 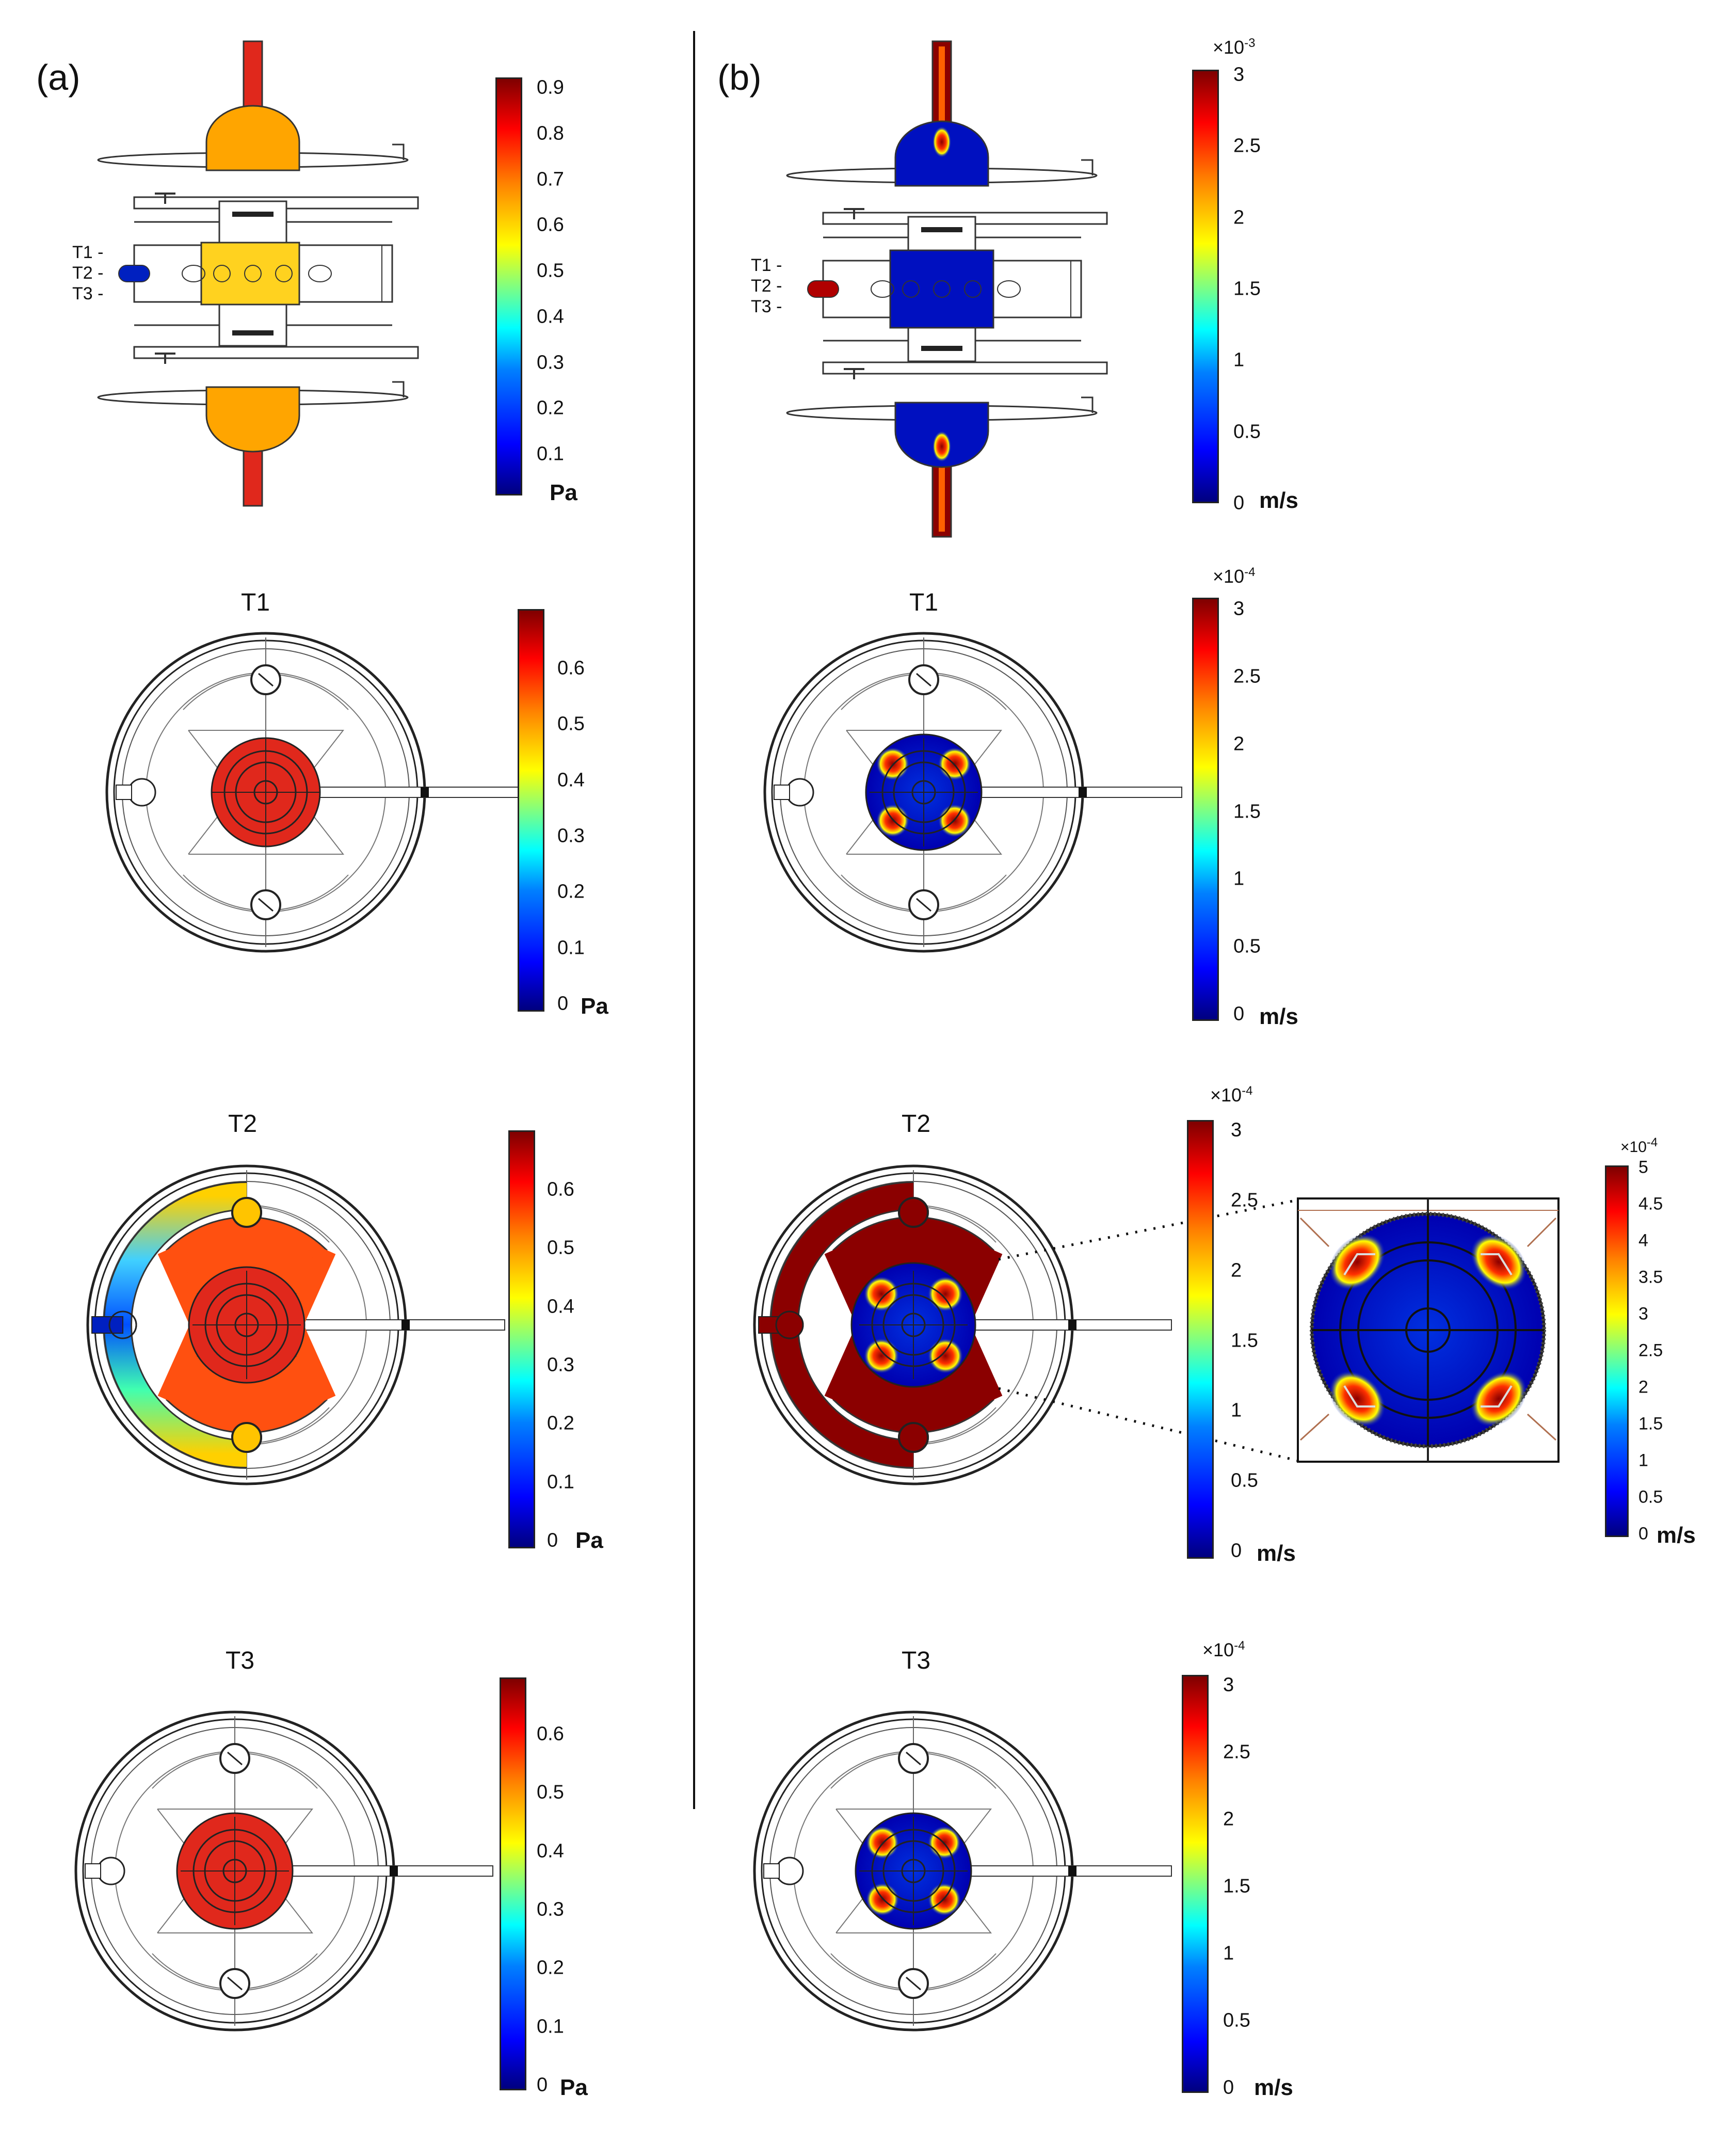 What do you see at coordinates (1643, 1534) in the screenshot?
I see `b-zoom-tick: 0` at bounding box center [1643, 1534].